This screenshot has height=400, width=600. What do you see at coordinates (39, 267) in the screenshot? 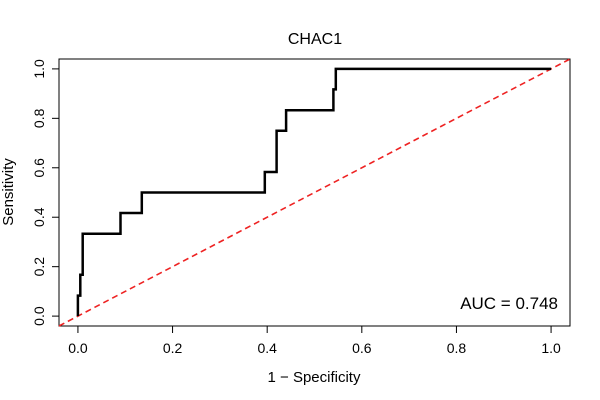
I see `y-tick-label: 0.2` at bounding box center [39, 267].